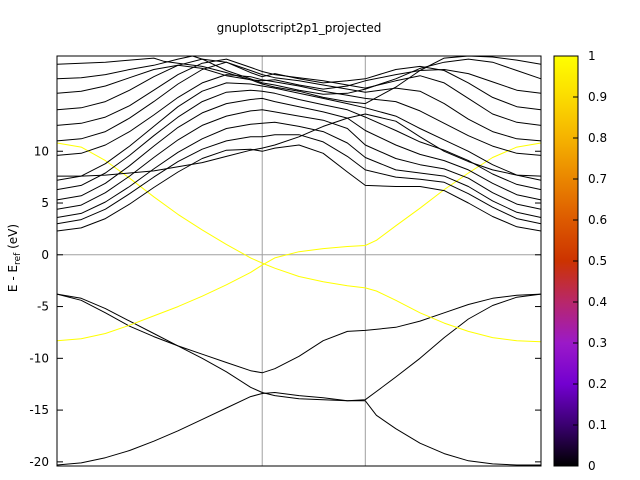 The image size is (640, 480). I want to click on colorbar-tick-label: 0.2, so click(597, 384).